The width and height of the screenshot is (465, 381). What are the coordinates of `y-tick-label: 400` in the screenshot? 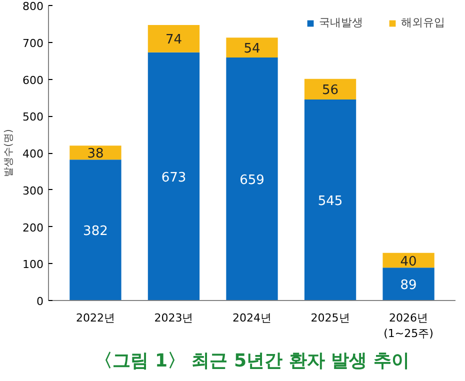 It's located at (33, 154).